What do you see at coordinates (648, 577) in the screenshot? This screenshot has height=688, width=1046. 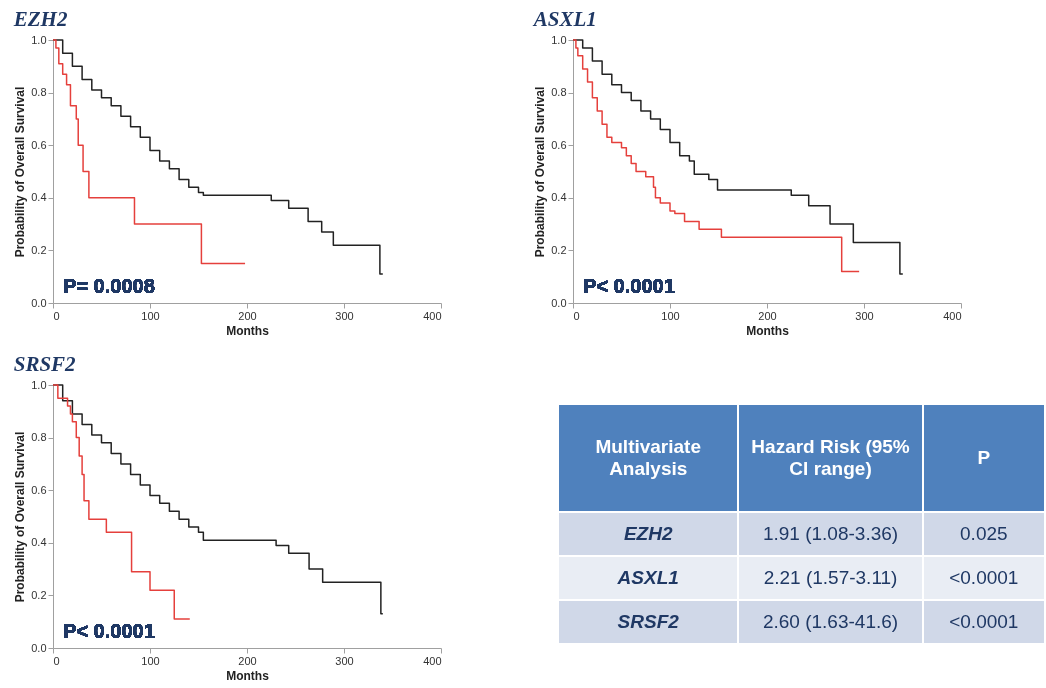 I see `category-label: ASXL1` at bounding box center [648, 577].